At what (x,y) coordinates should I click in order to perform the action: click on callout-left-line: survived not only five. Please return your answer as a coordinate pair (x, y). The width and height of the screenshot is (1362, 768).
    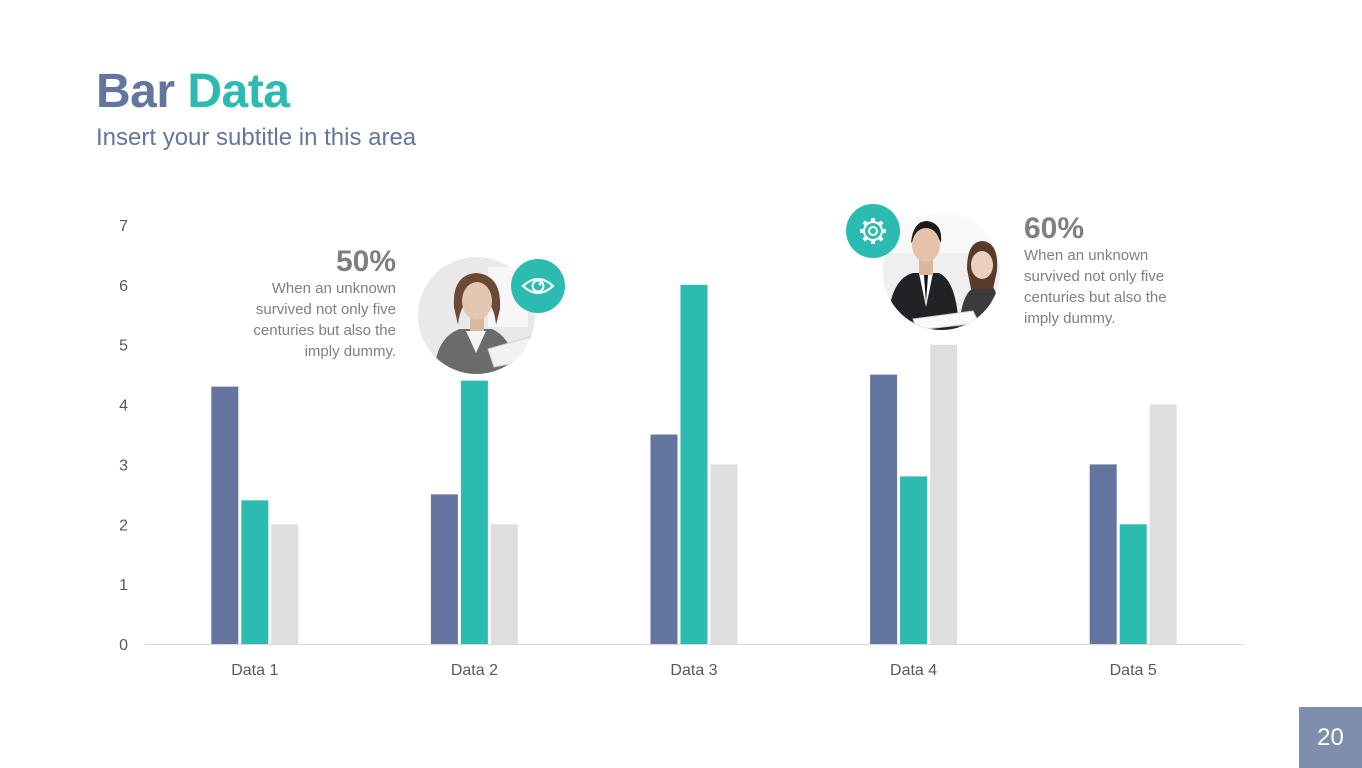
    Looking at the image, I should click on (325, 309).